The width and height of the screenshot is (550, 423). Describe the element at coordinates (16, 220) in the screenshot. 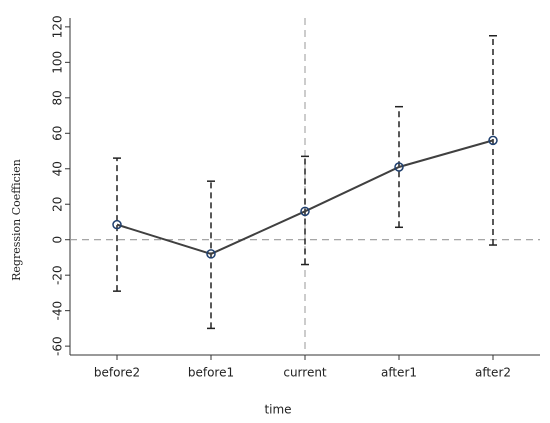

I see `y-axis-label: Regression Coefficien` at that location.